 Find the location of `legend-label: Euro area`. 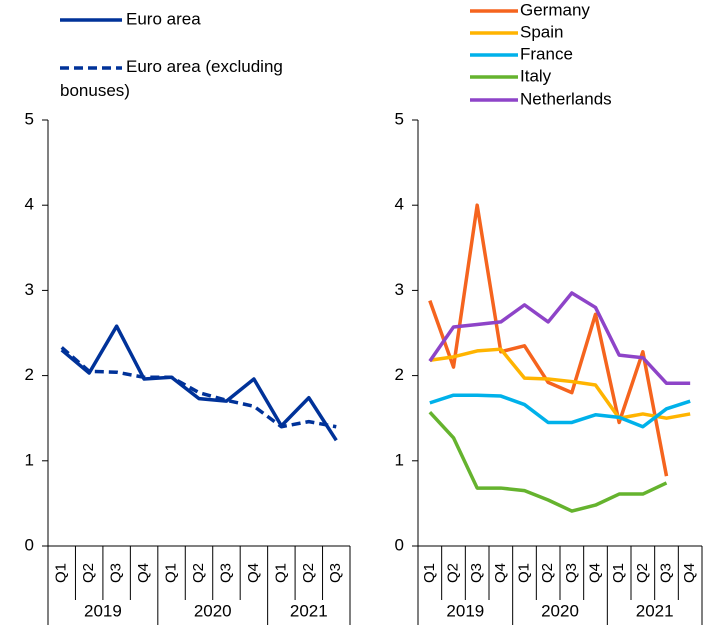

legend-label: Euro area is located at coordinates (163, 18).